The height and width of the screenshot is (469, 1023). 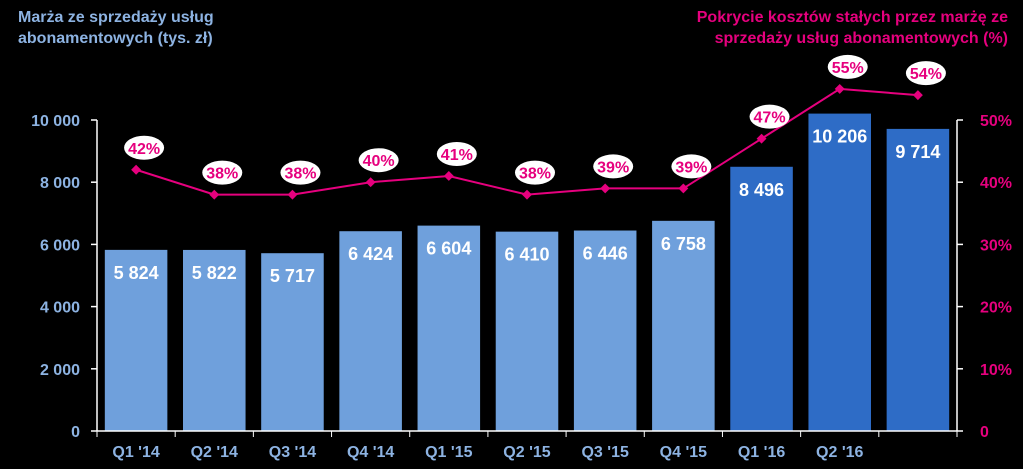 I want to click on bar-value-label: 6 424, so click(x=370, y=254).